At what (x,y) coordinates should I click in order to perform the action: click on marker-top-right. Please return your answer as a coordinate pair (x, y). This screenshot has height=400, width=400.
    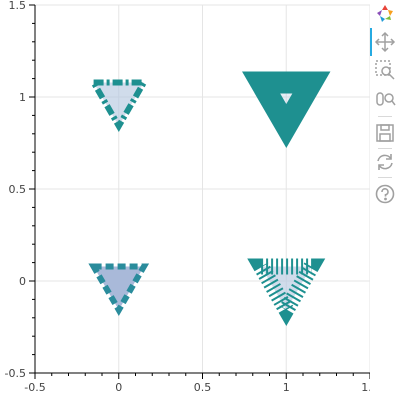
    Looking at the image, I should click on (286, 109).